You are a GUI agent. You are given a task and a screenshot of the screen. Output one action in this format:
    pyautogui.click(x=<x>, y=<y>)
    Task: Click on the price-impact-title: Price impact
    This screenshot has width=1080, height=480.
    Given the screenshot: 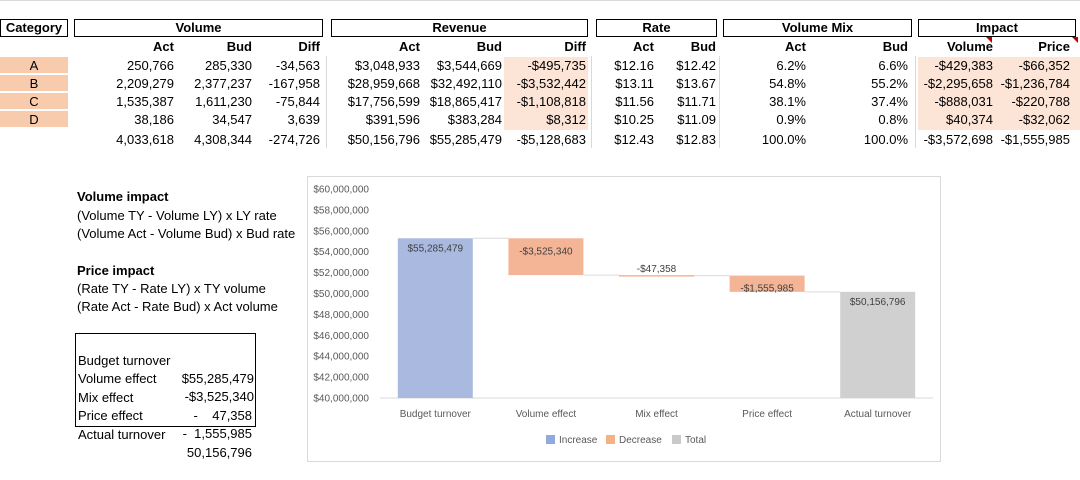 What is the action you would take?
    pyautogui.click(x=116, y=270)
    